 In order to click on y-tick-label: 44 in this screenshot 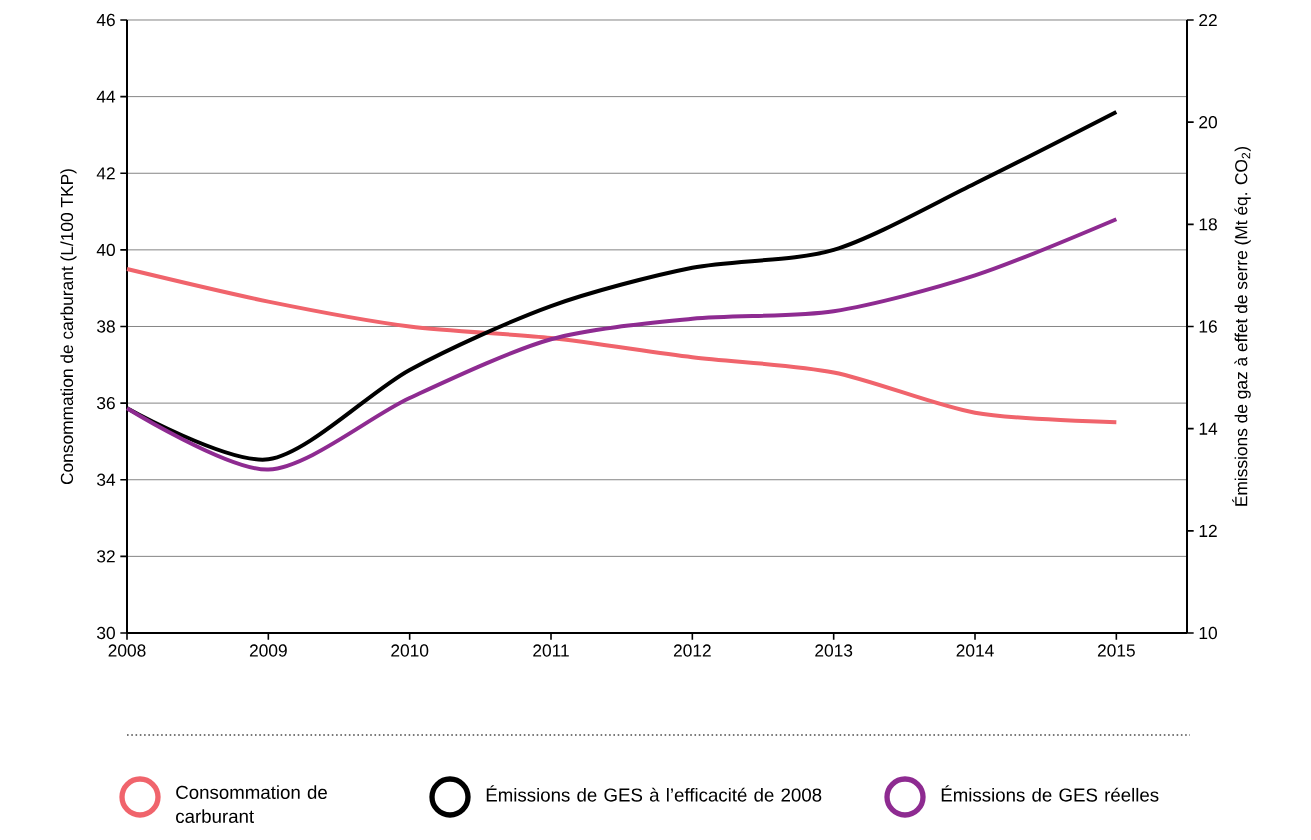, I will do `click(106, 96)`.